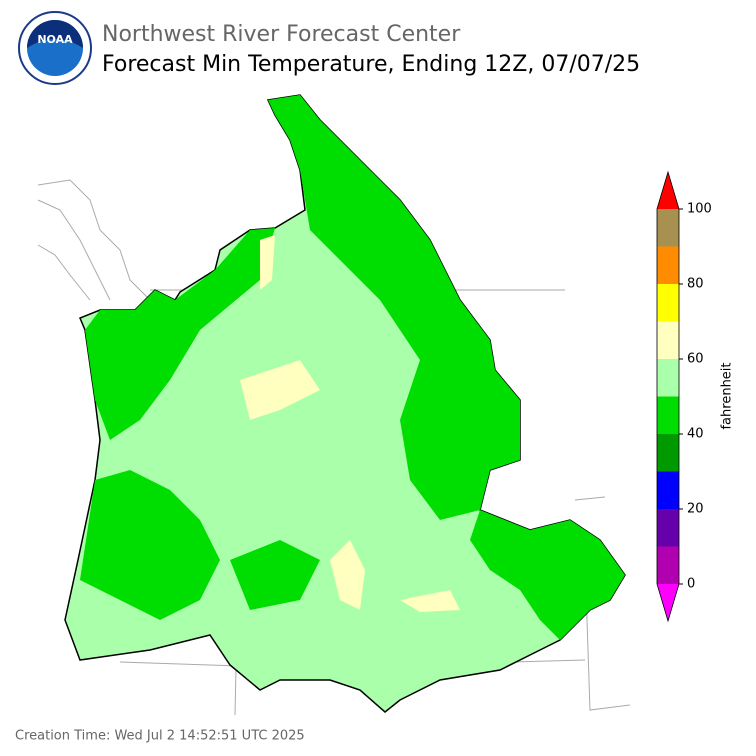  Describe the element at coordinates (695, 434) in the screenshot. I see `colorbar-tick-label: 40` at that location.